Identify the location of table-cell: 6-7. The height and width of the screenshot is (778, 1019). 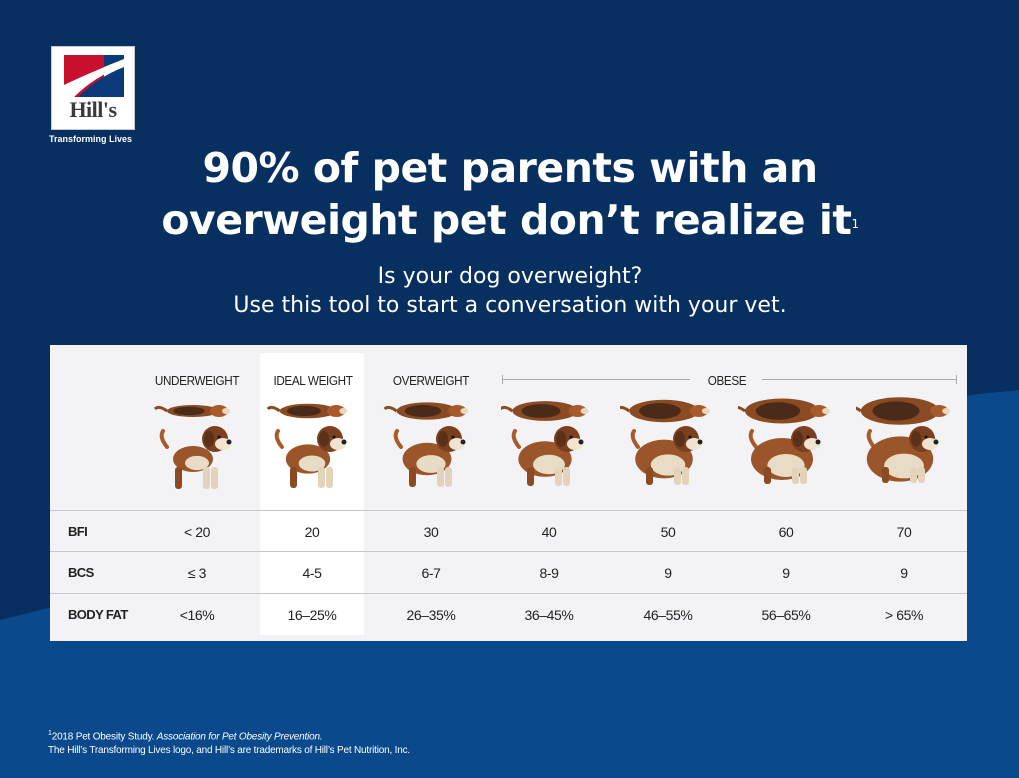
(431, 573).